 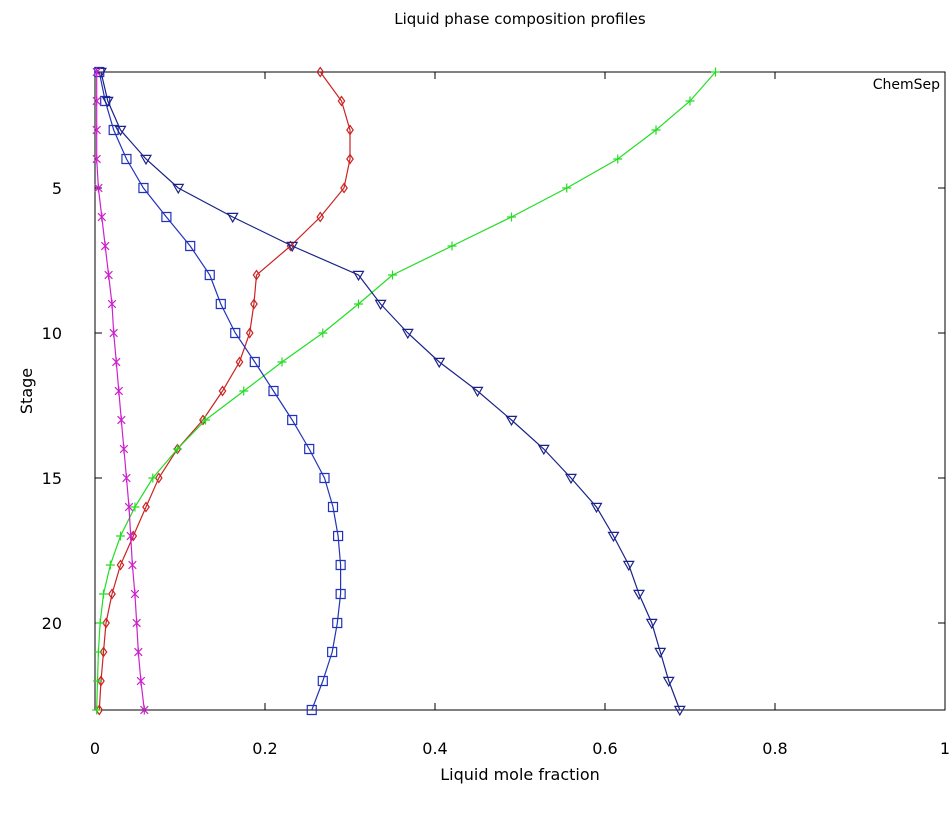 What do you see at coordinates (774, 748) in the screenshot?
I see `x-tick-label: 0.8` at bounding box center [774, 748].